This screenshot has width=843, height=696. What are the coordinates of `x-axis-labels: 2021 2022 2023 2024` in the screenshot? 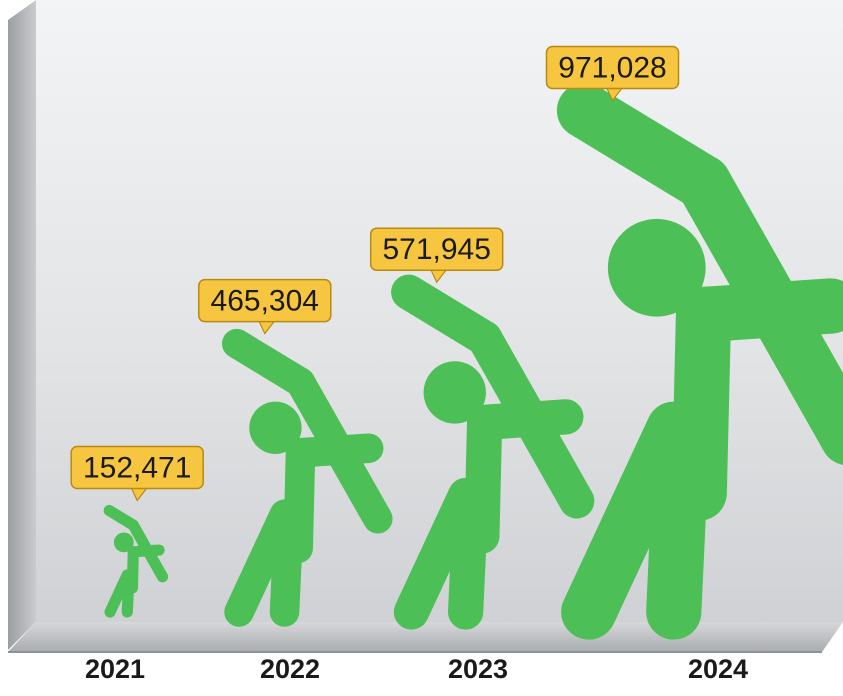 It's located at (416, 669).